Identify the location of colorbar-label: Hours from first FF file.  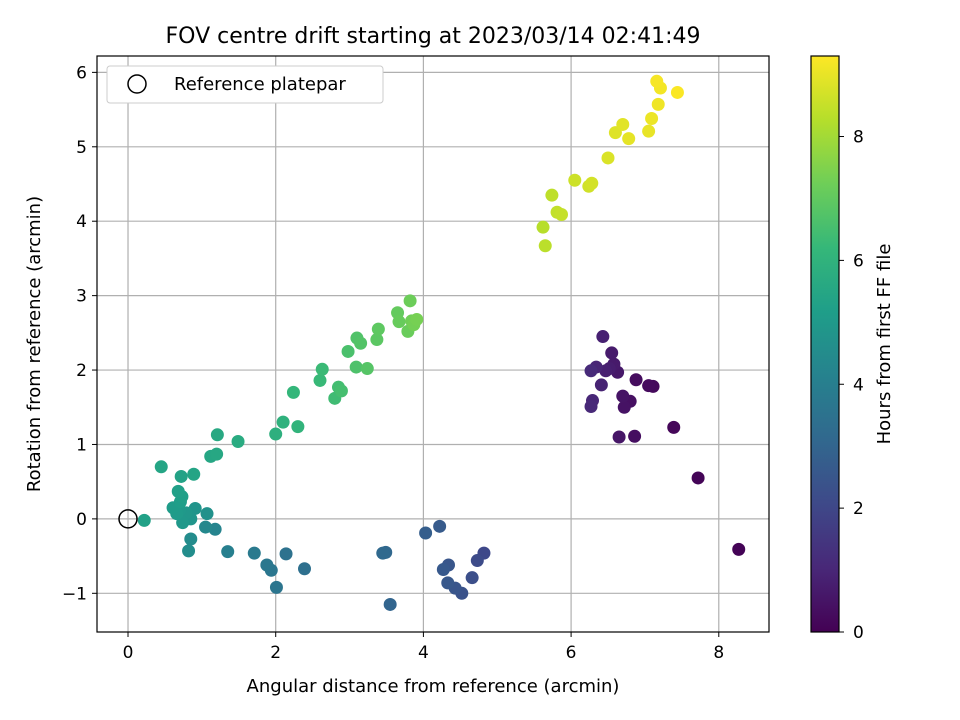
(884, 344).